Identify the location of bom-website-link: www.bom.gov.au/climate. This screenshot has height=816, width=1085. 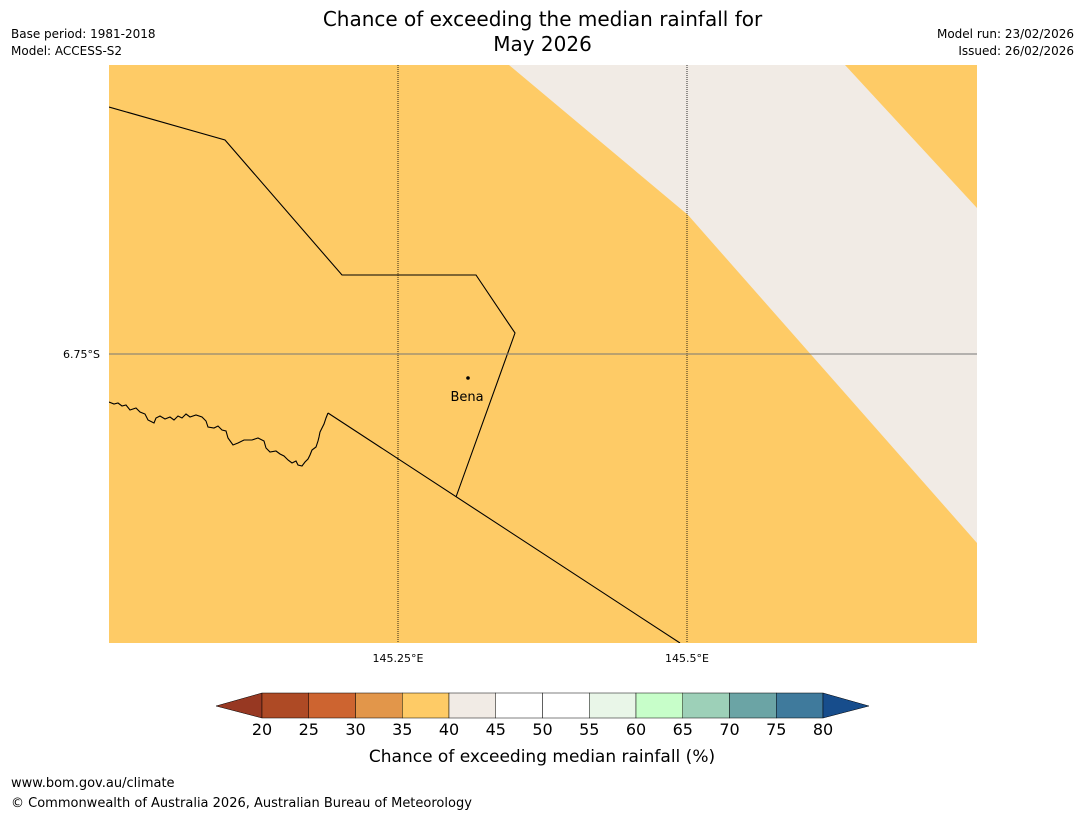
(93, 783).